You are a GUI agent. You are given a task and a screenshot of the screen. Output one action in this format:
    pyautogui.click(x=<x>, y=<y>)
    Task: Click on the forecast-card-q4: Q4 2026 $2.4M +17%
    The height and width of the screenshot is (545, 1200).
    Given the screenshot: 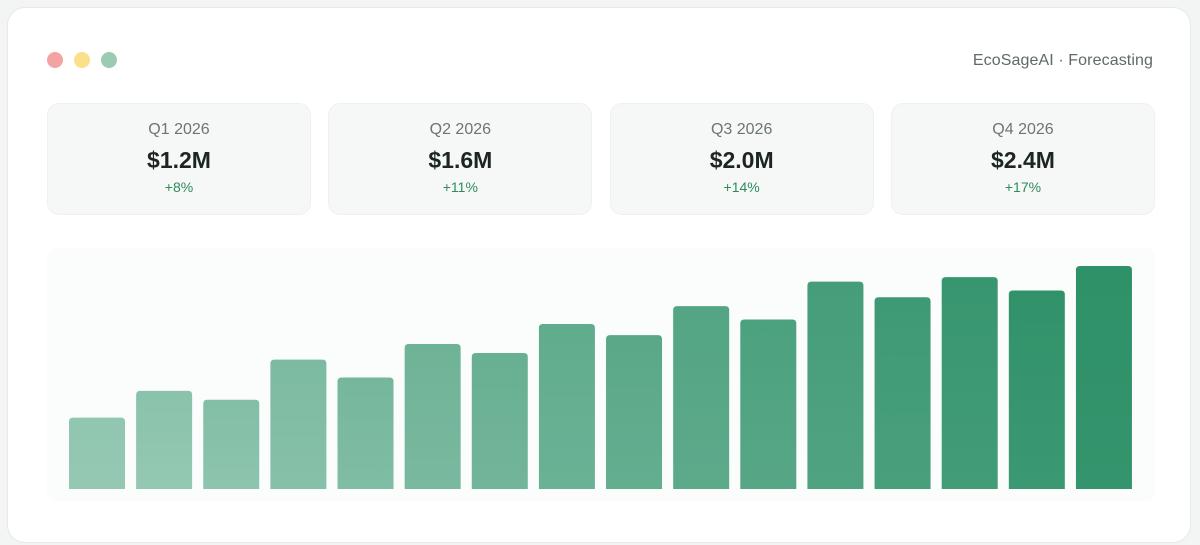 What is the action you would take?
    pyautogui.click(x=1022, y=159)
    